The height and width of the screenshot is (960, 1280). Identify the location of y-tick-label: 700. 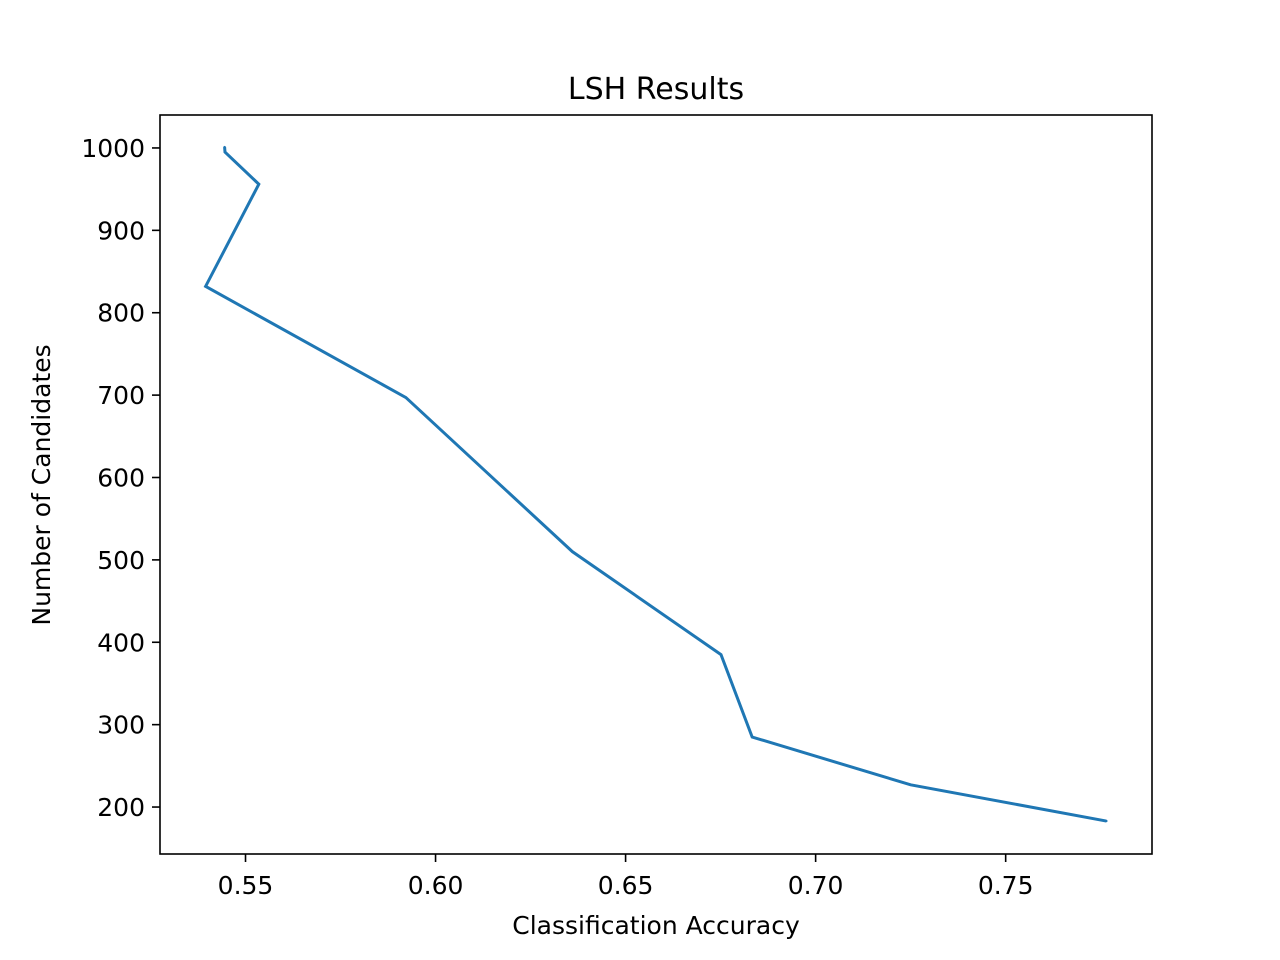
(121, 395).